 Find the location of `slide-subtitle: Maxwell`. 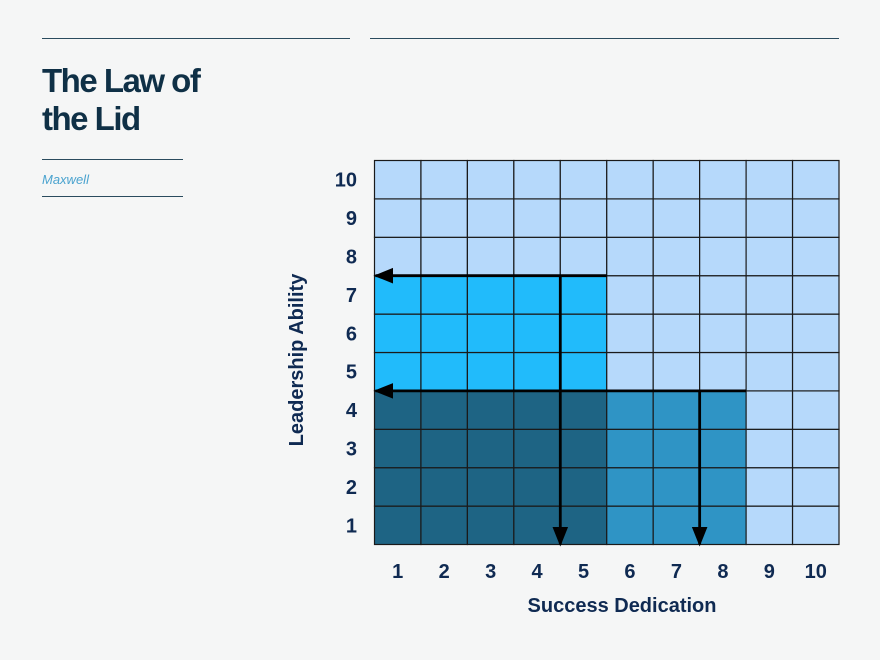

slide-subtitle: Maxwell is located at coordinates (65, 179).